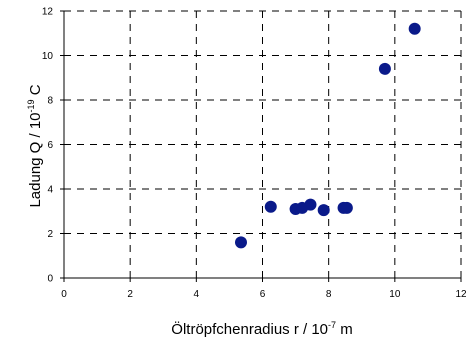 This screenshot has width=466, height=342. Describe the element at coordinates (344, 329) in the screenshot. I see `x-axis-title-unit: m` at that location.